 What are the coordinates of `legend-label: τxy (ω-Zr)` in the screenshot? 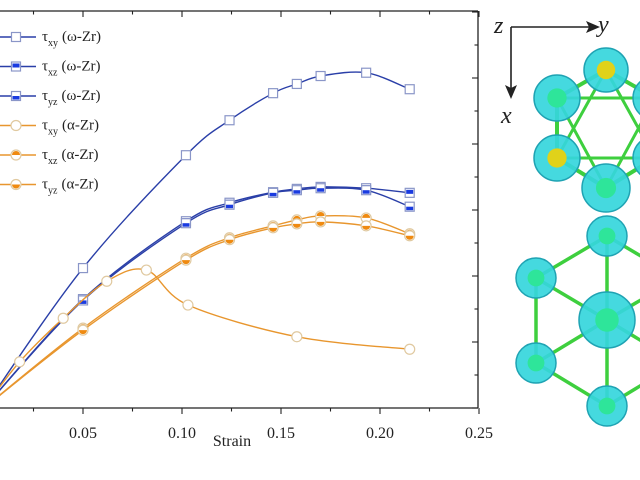 It's located at (71, 39).